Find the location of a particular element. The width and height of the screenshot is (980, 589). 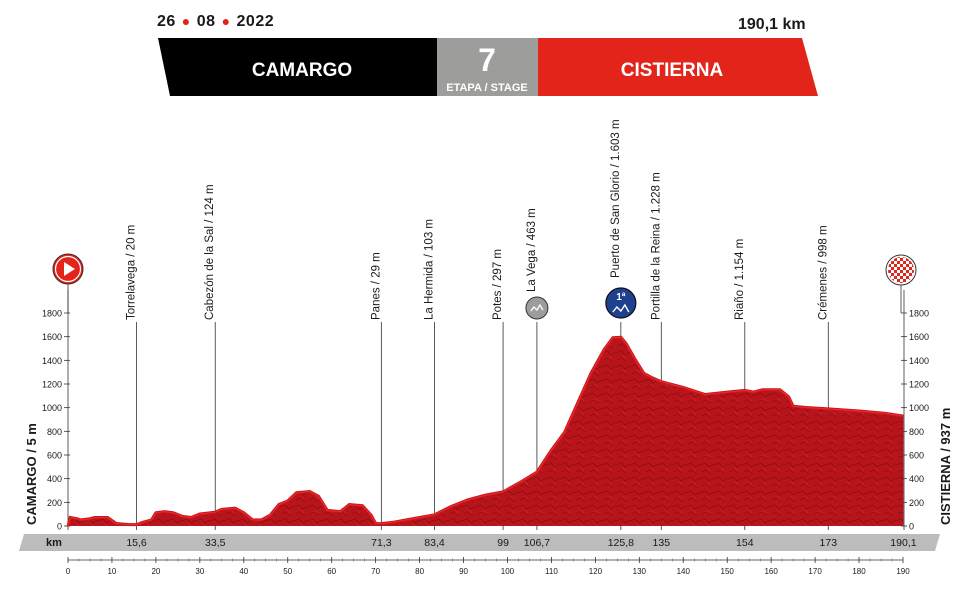

stage-distance: 190,1 km is located at coordinates (772, 24).